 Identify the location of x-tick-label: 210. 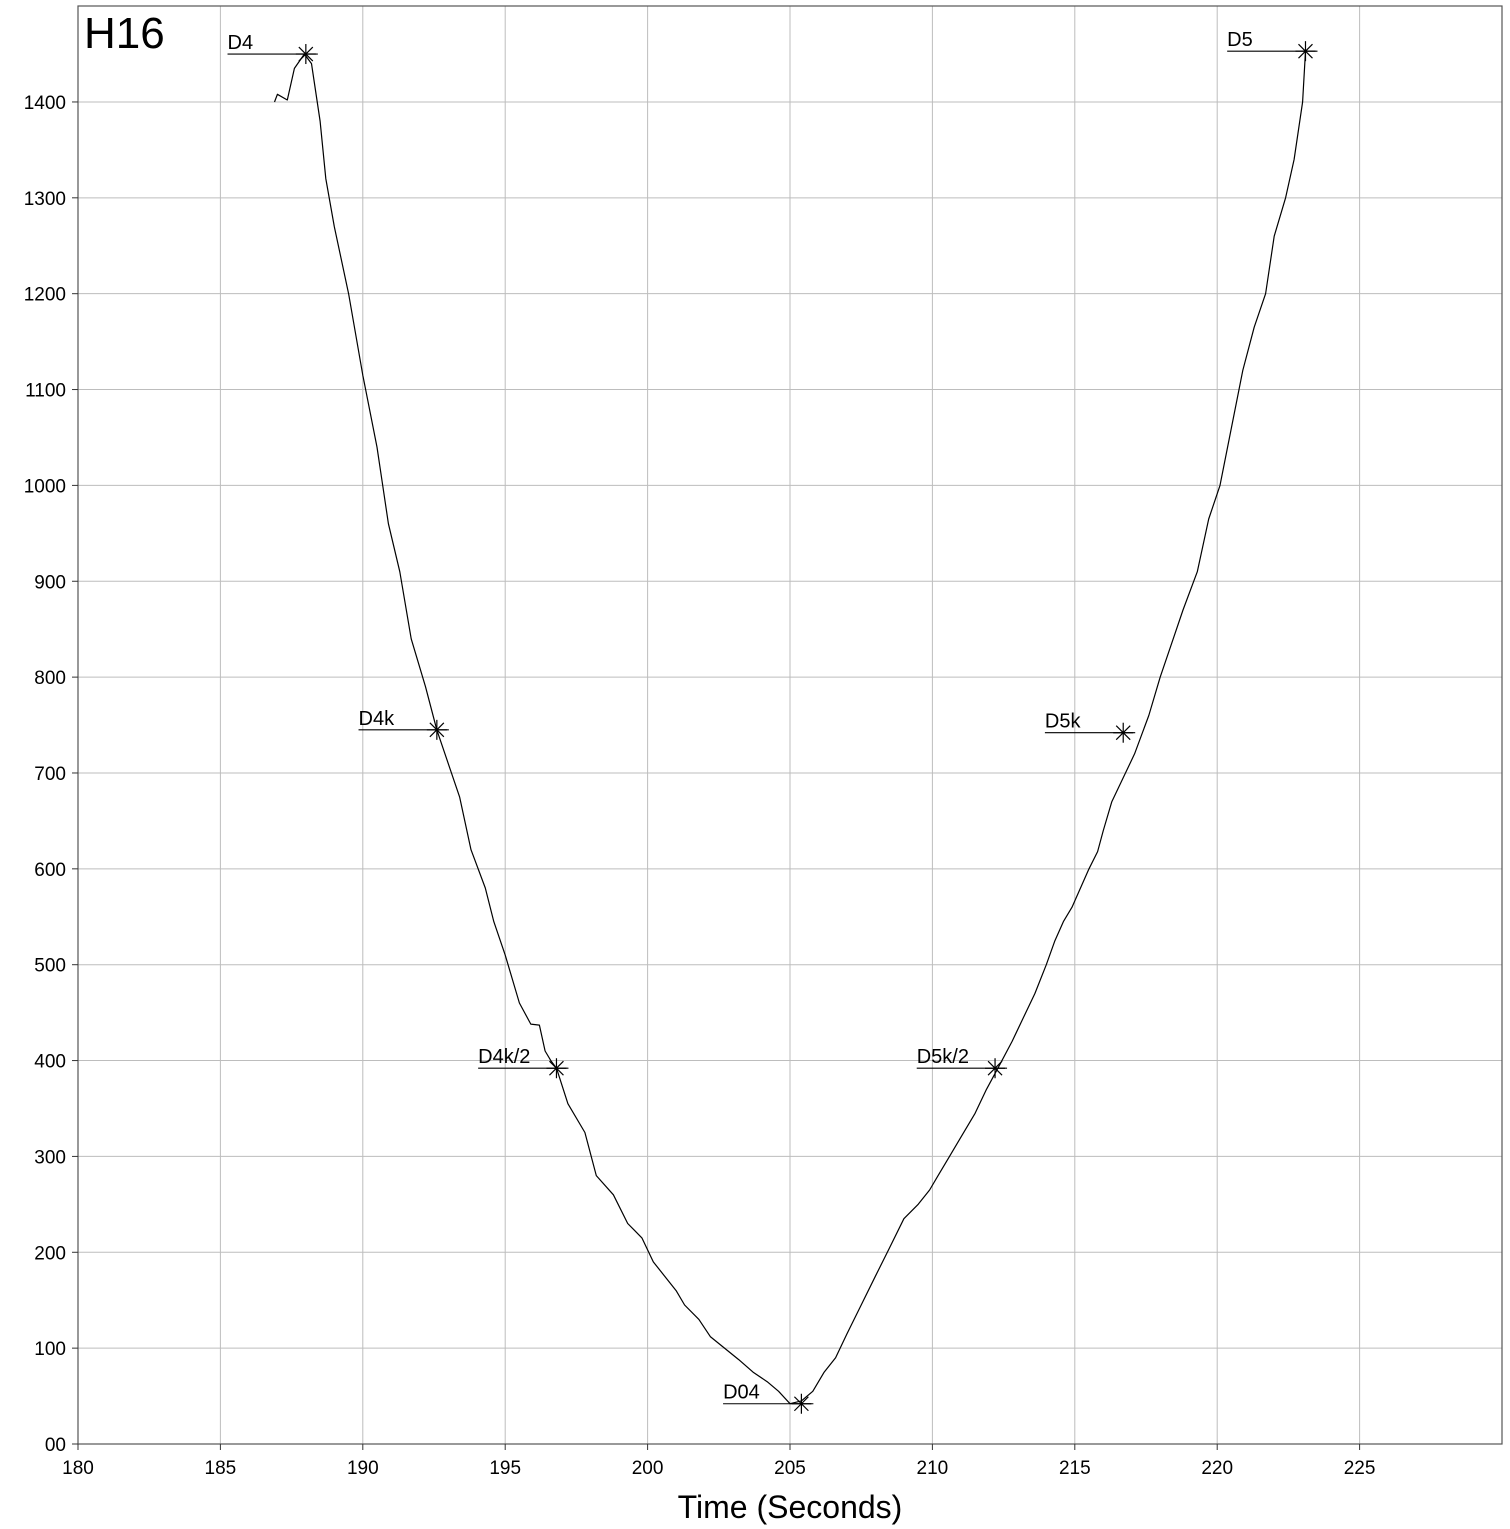
(933, 1468).